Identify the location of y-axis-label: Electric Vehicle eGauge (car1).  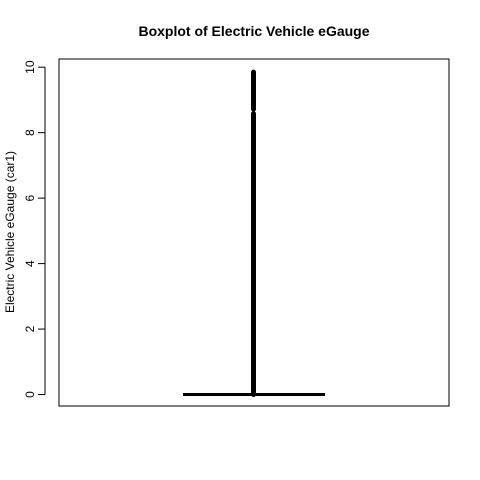
(10, 232).